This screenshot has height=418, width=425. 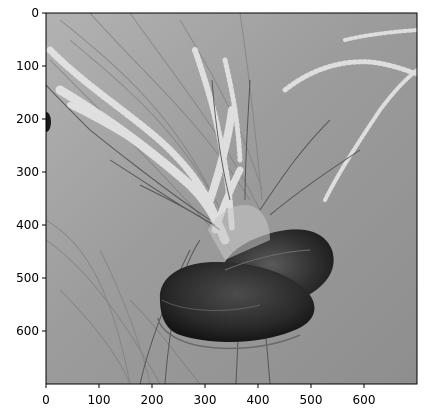 What do you see at coordinates (311, 400) in the screenshot?
I see `x-tick-label-500: 500` at bounding box center [311, 400].